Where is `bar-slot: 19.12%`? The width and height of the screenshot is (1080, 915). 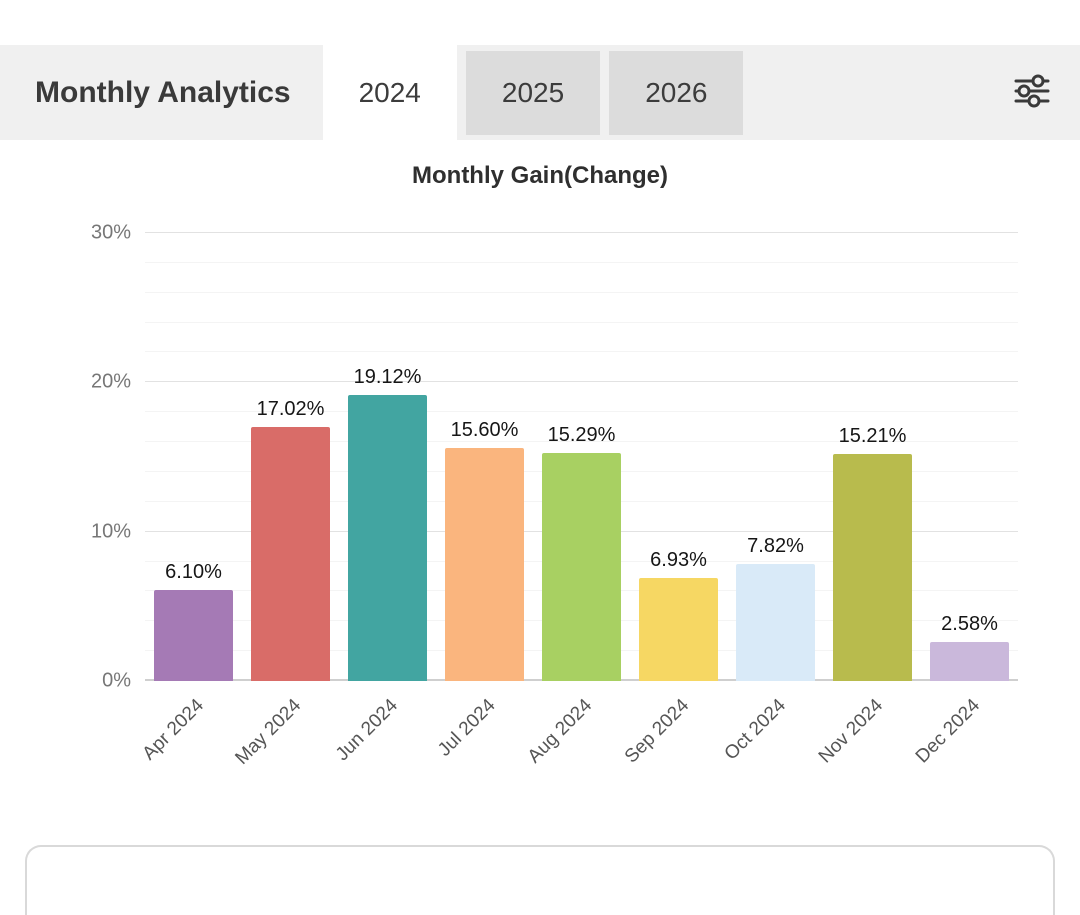
bar-slot: 19.12% is located at coordinates (387, 457).